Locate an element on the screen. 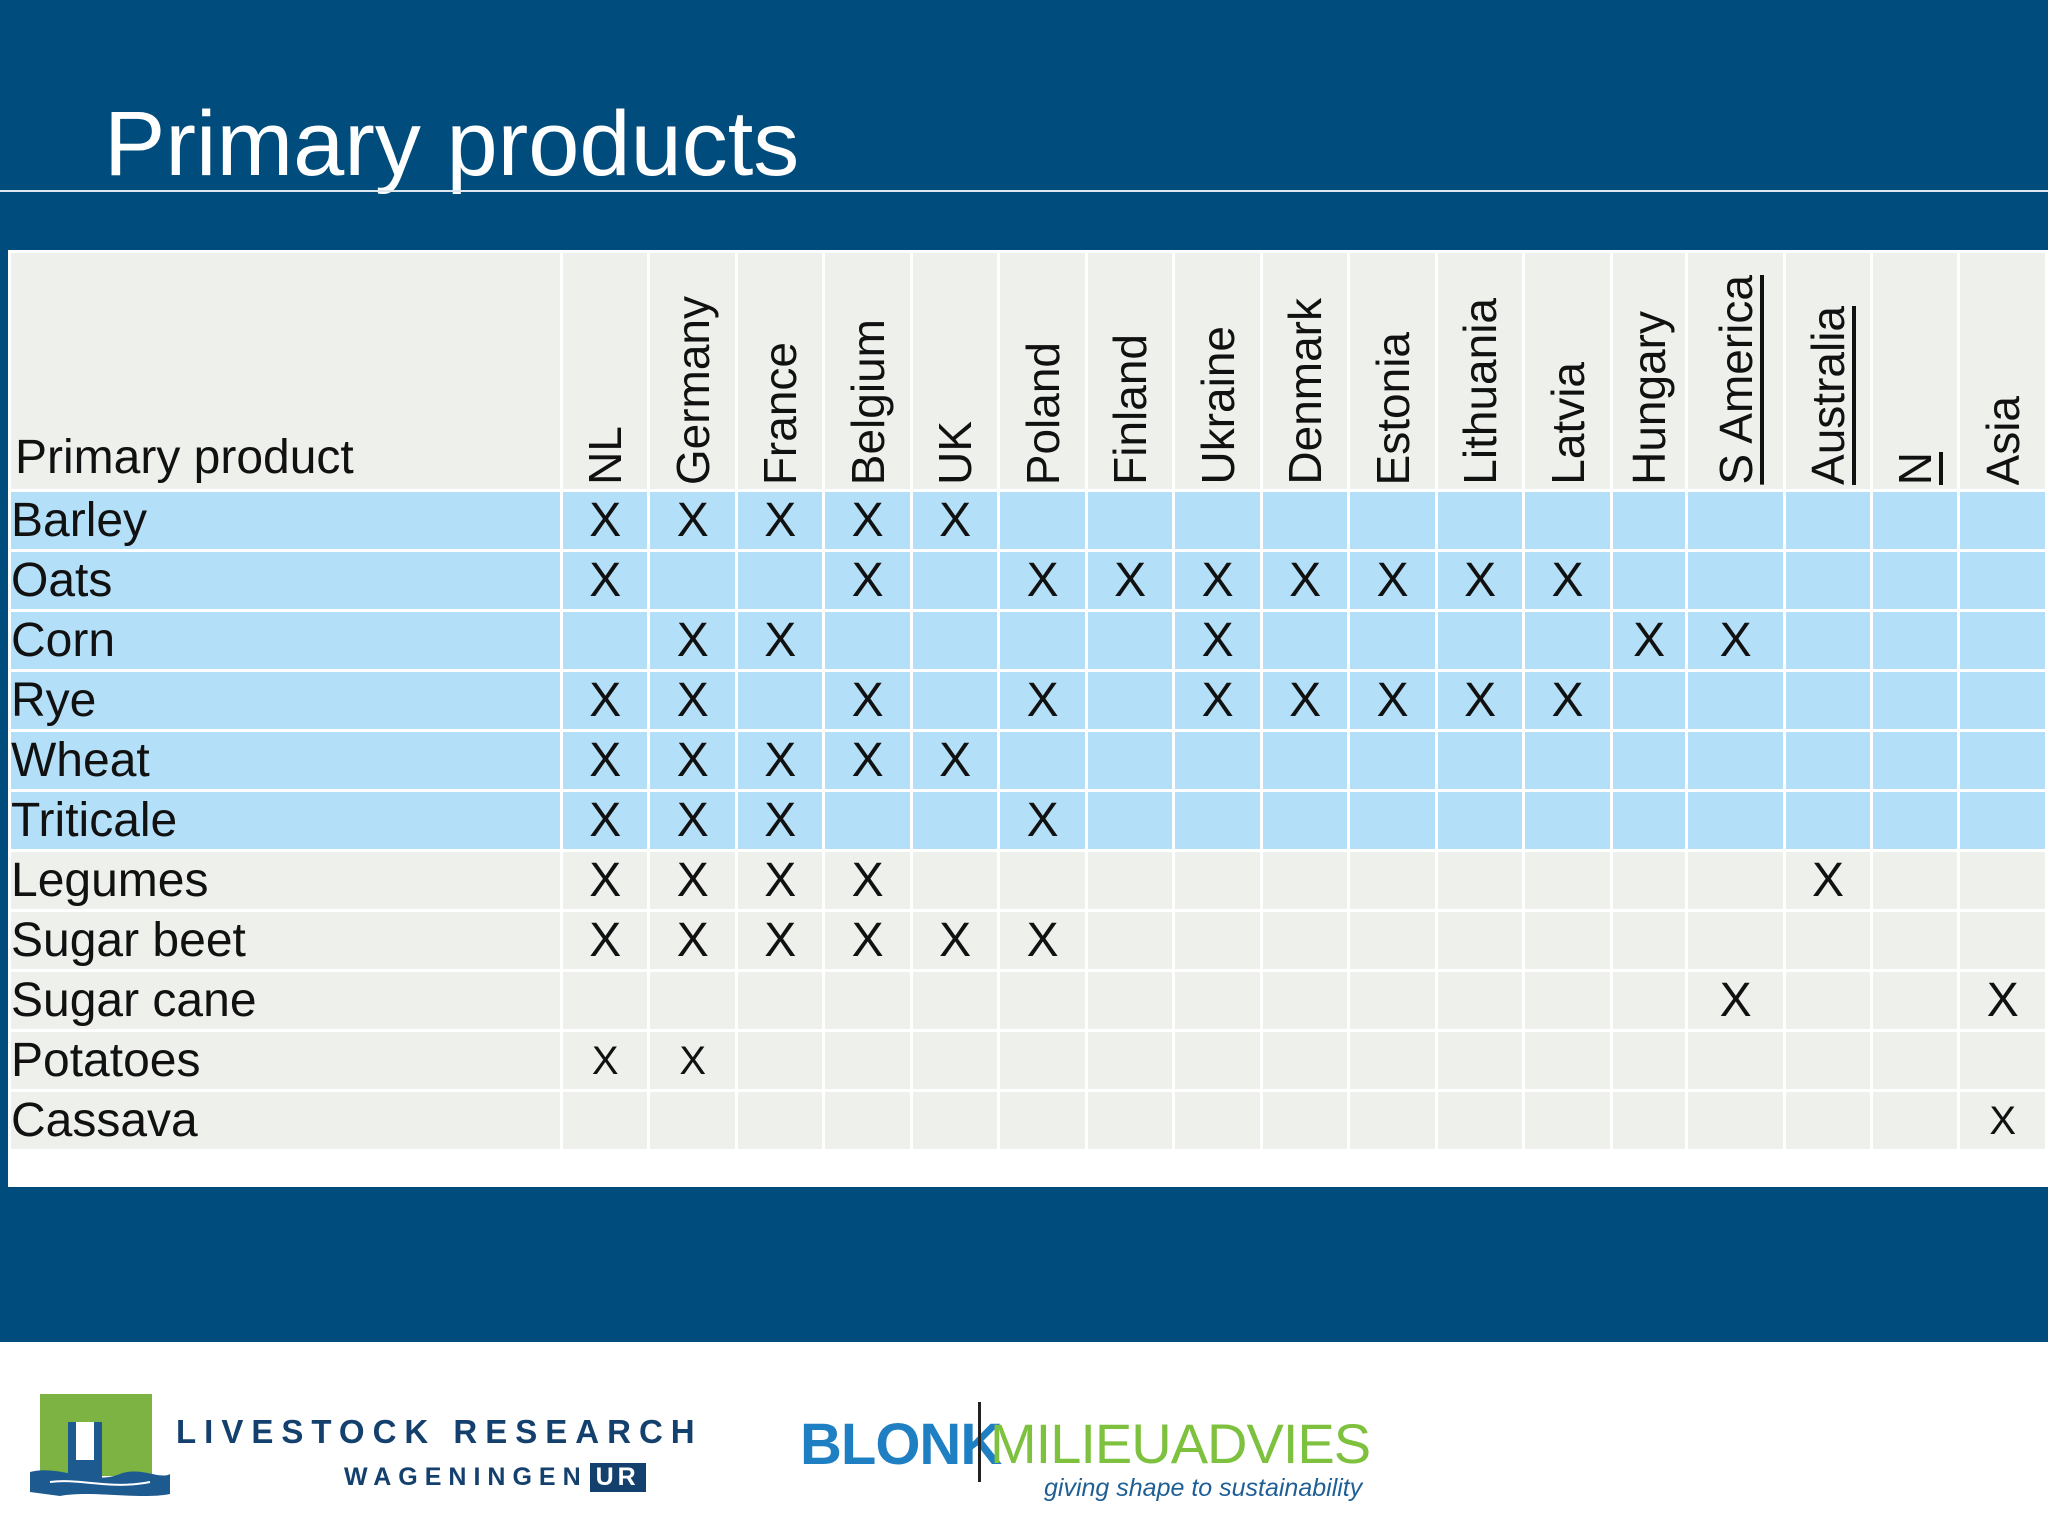  wageningen-wordmark: WAGENINGEN UR is located at coordinates (495, 1477).